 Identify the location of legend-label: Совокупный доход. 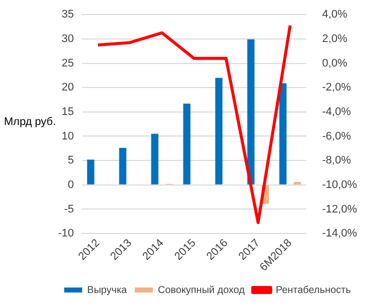
(201, 290).